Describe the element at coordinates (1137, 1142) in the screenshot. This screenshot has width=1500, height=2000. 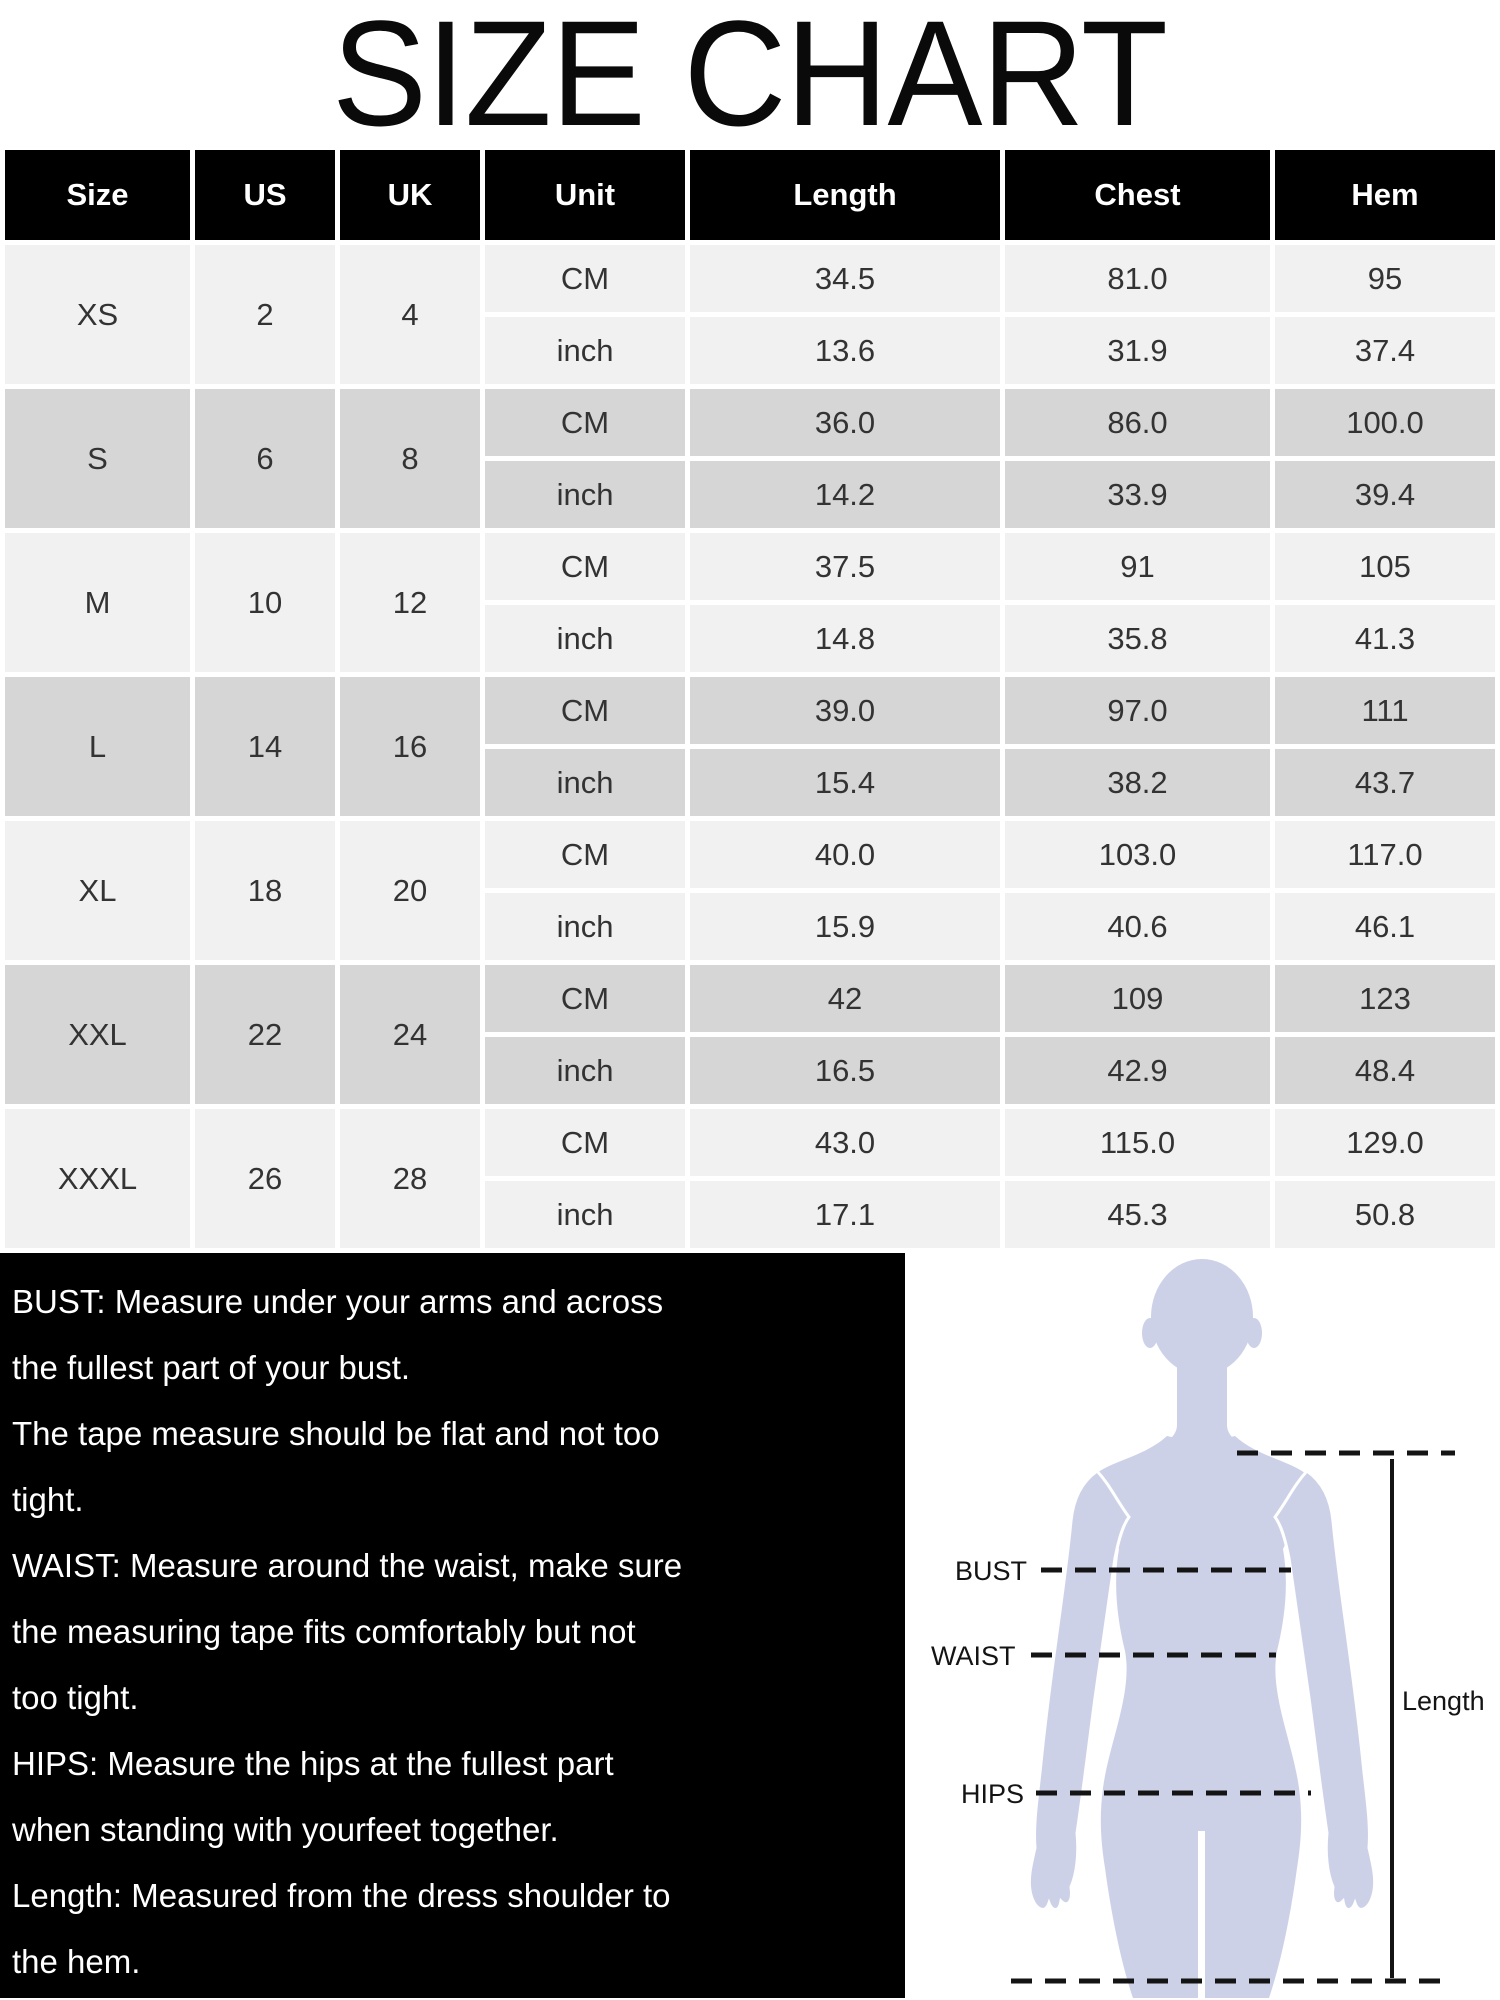
I see `chest-cm-cell: 115.0` at that location.